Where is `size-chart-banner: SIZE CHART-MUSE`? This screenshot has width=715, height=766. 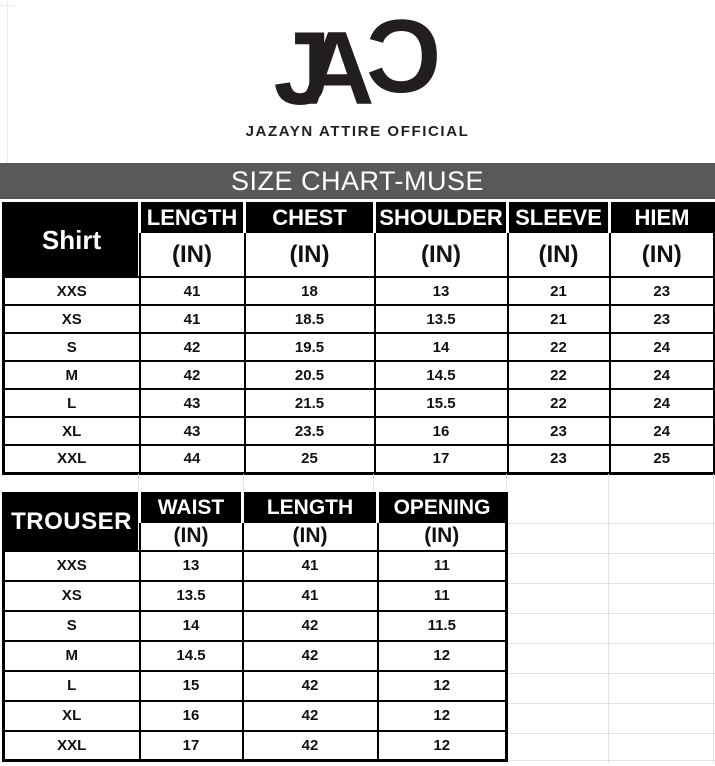 size-chart-banner: SIZE CHART-MUSE is located at coordinates (357, 181).